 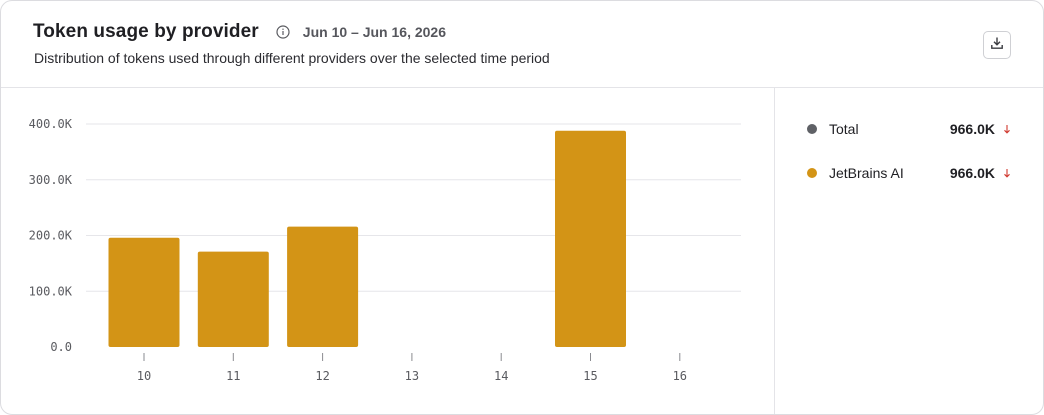 What do you see at coordinates (590, 376) in the screenshot?
I see `x-tick-label: 15` at bounding box center [590, 376].